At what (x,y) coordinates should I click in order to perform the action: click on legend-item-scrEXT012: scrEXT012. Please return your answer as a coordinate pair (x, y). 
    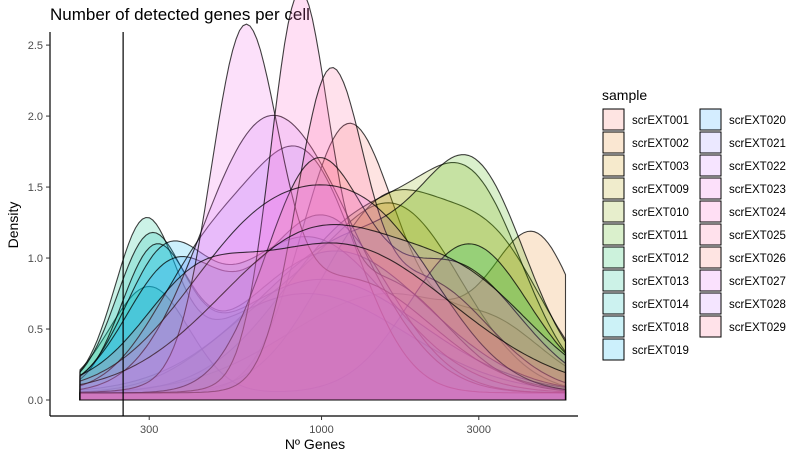
    Looking at the image, I should click on (645, 257).